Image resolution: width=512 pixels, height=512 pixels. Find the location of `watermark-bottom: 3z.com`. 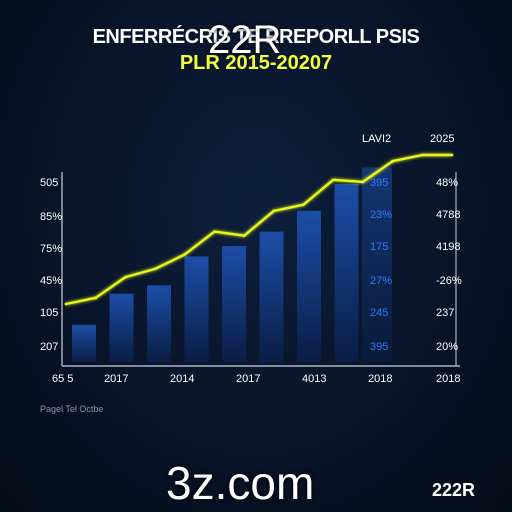

watermark-bottom: 3z.com is located at coordinates (240, 483).